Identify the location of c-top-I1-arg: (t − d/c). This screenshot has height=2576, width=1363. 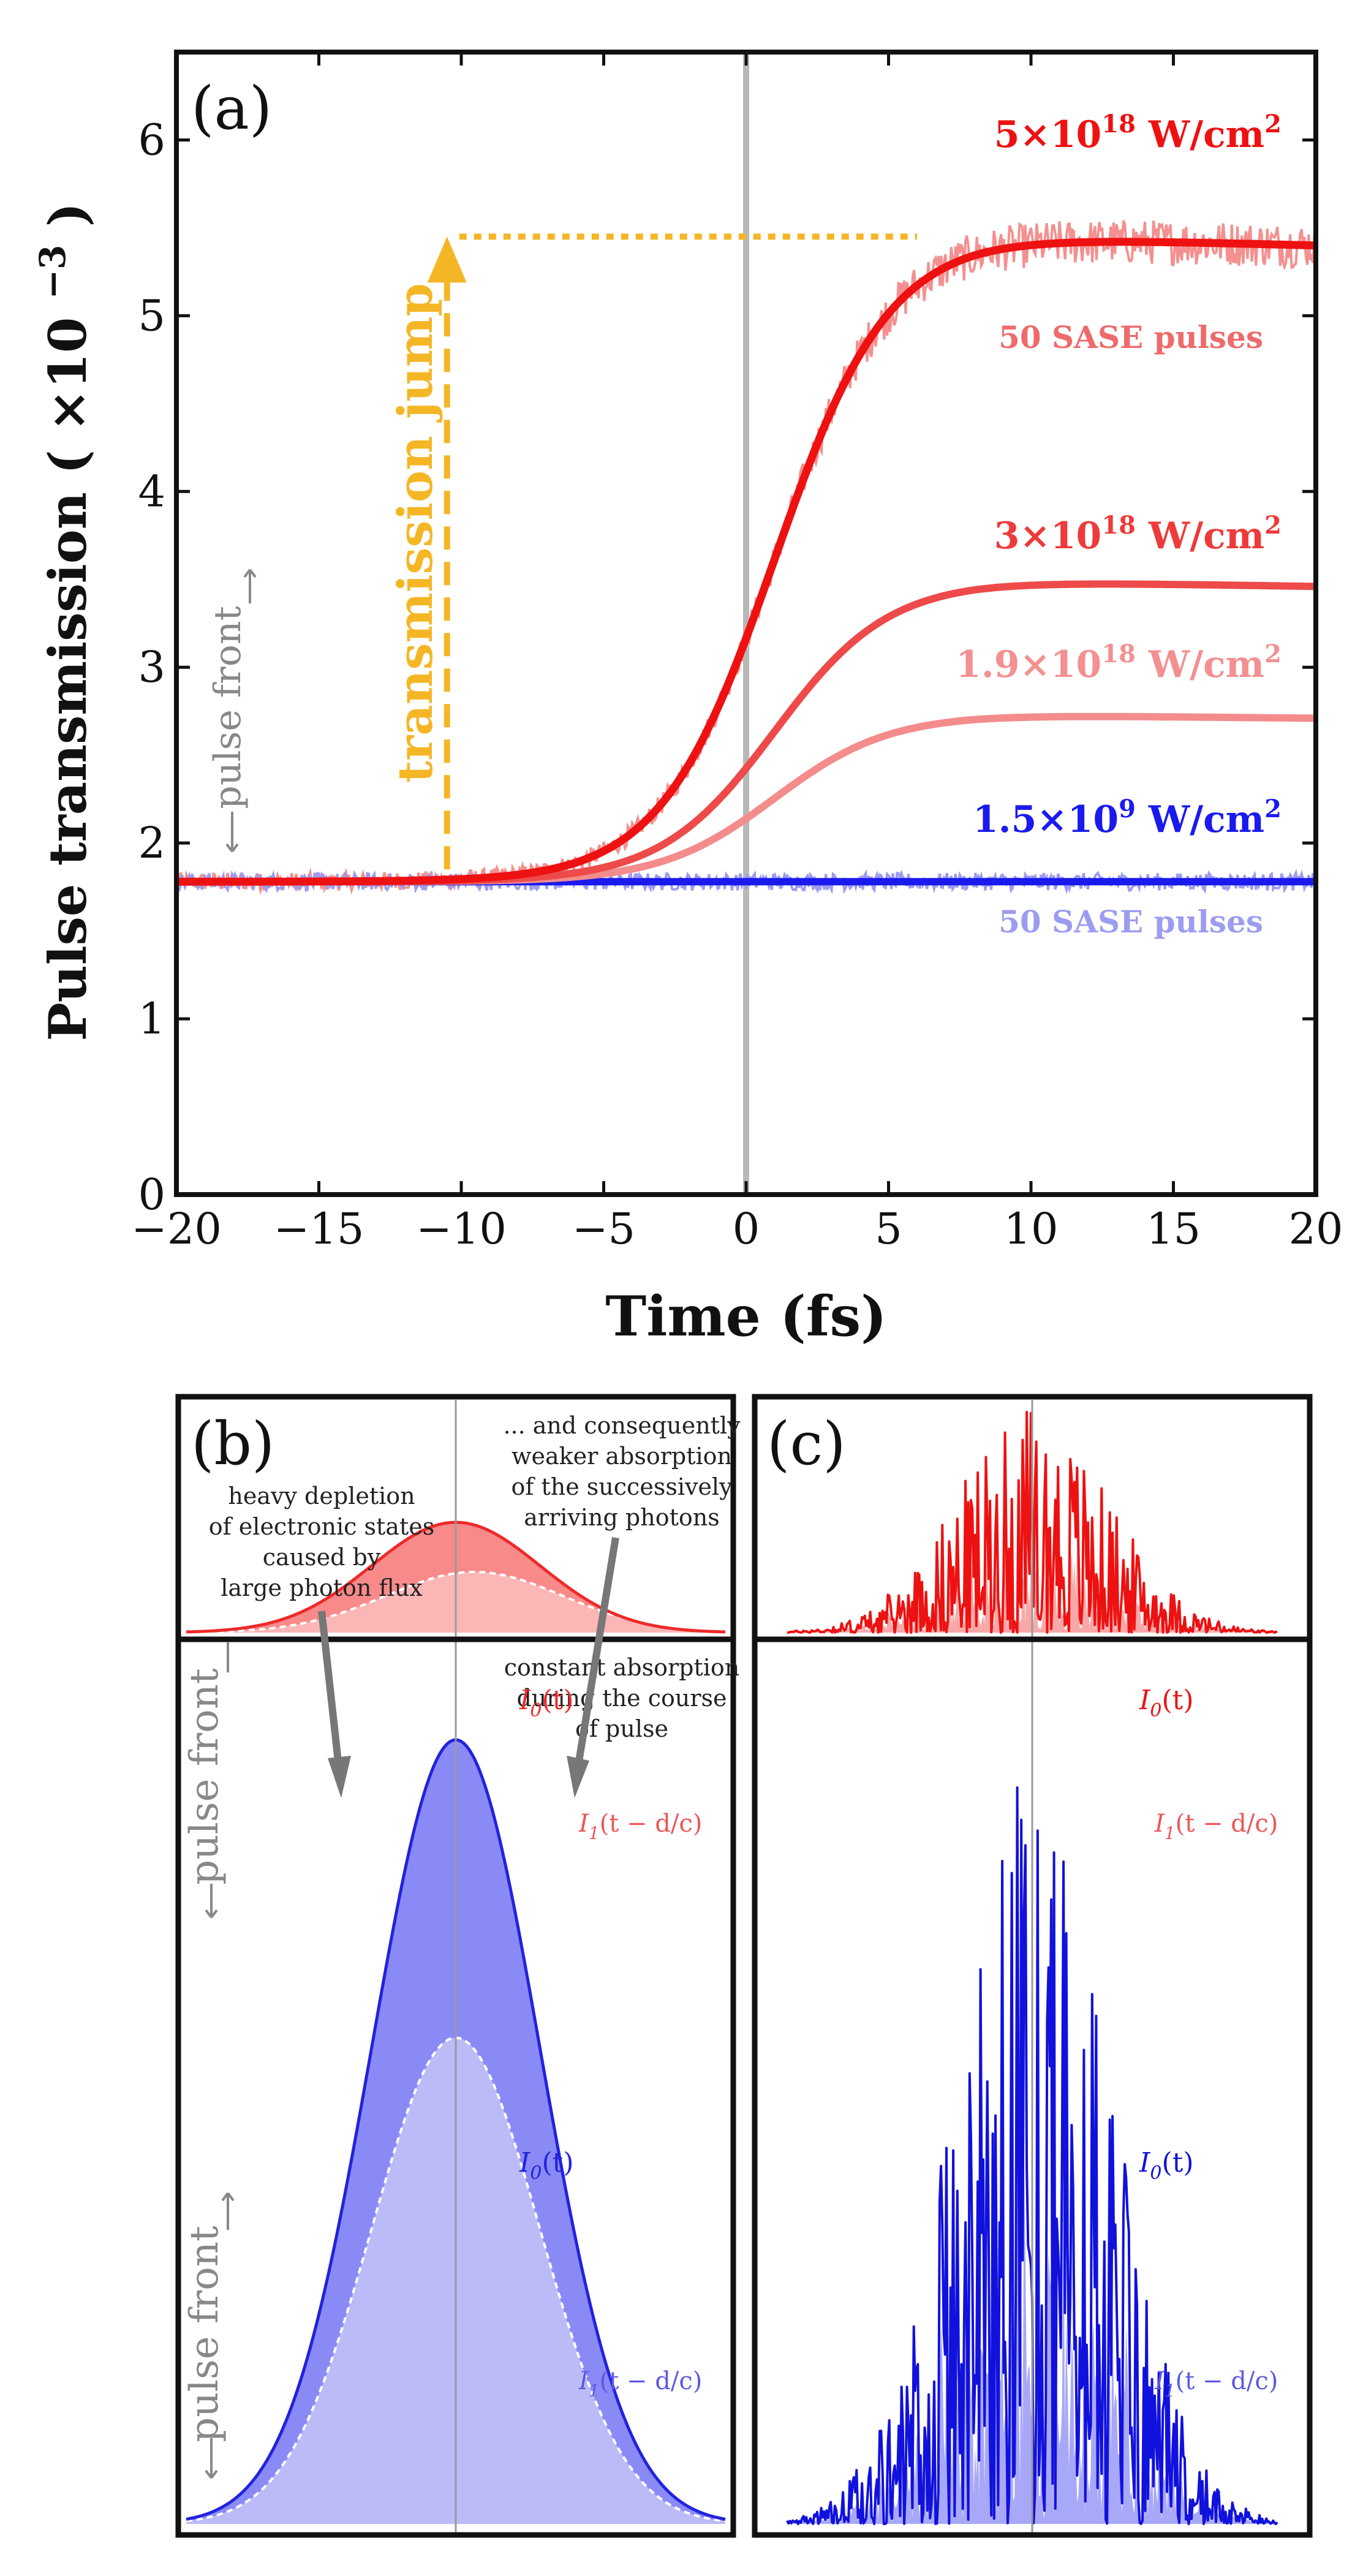
(1227, 1824).